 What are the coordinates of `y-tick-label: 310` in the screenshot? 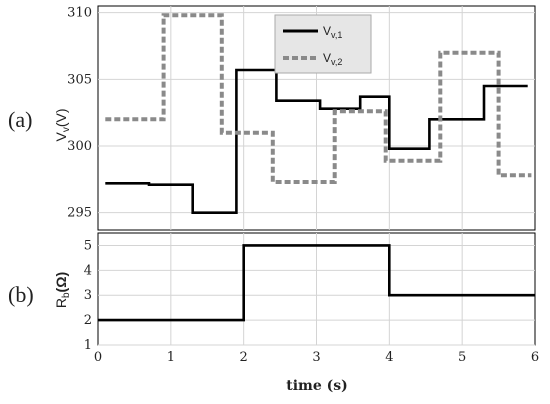 It's located at (79, 13).